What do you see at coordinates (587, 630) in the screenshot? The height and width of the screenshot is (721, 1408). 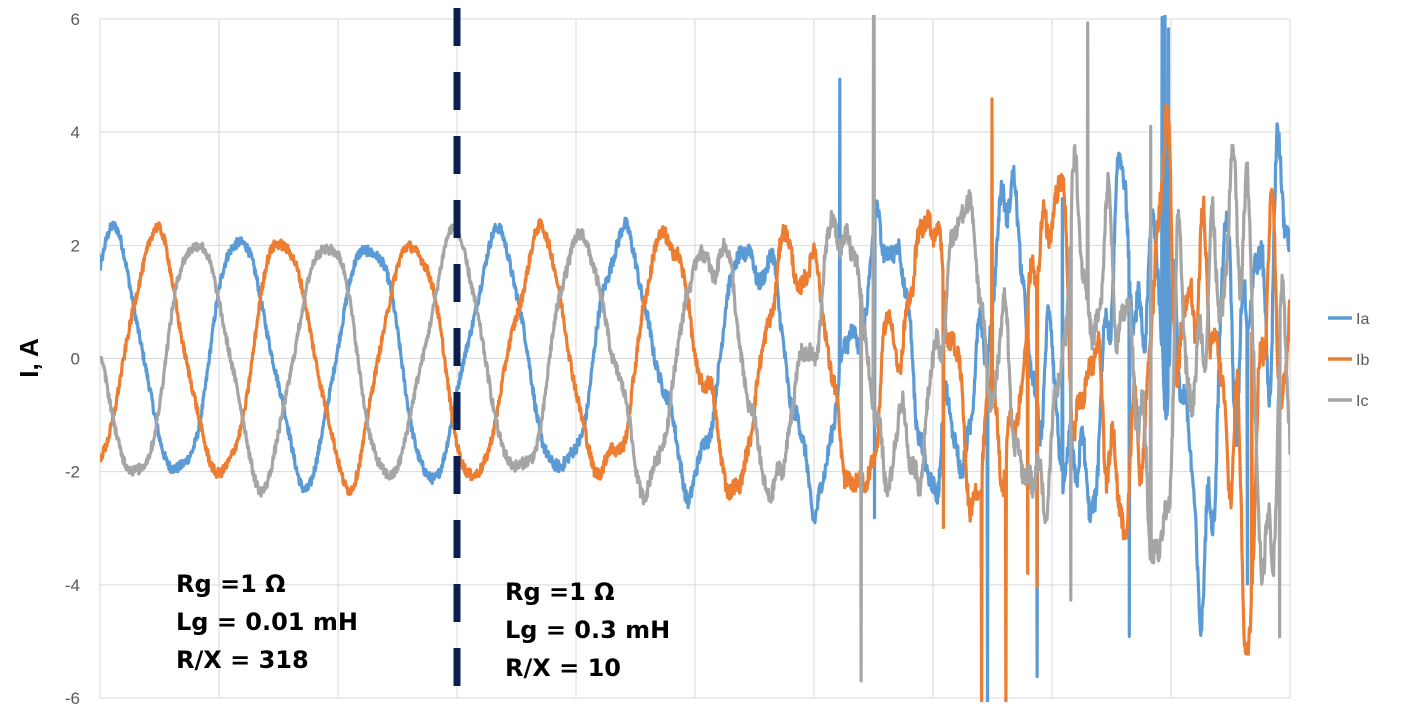 I see `annotation-right-line-1: Lg = 0.3 mH` at bounding box center [587, 630].